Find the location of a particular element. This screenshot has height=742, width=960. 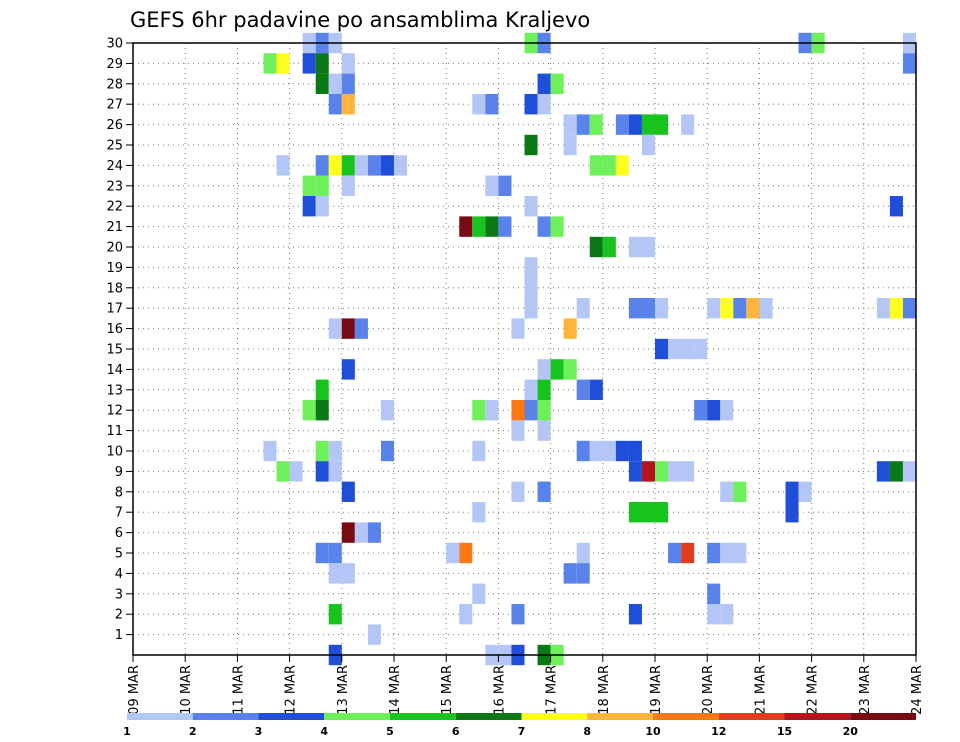

colorbar-label: 5 is located at coordinates (390, 731).